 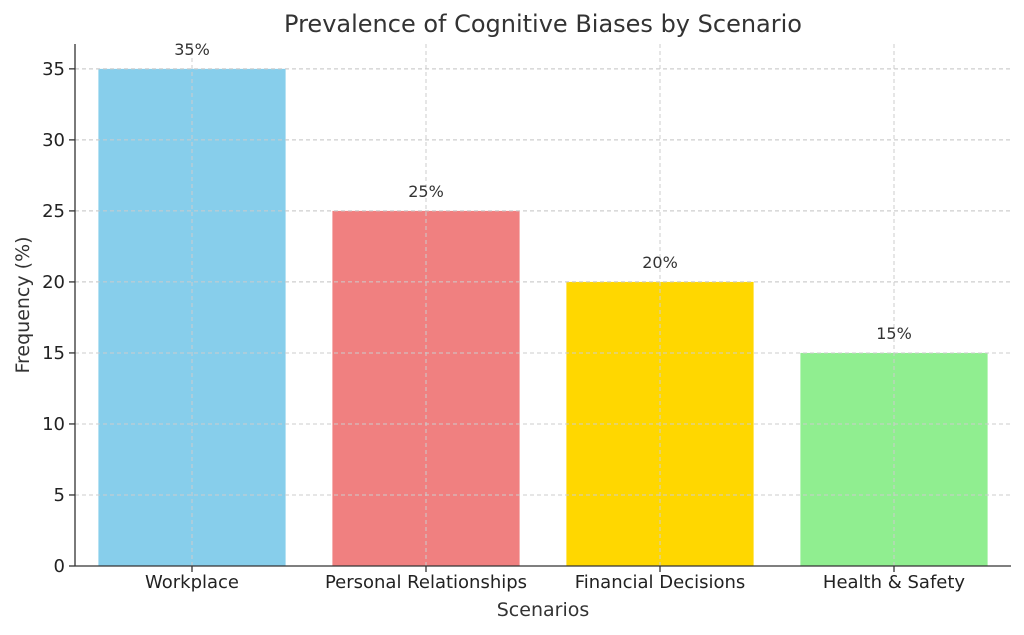 What do you see at coordinates (426, 582) in the screenshot?
I see `x-tick-label: Personal Relationships` at bounding box center [426, 582].